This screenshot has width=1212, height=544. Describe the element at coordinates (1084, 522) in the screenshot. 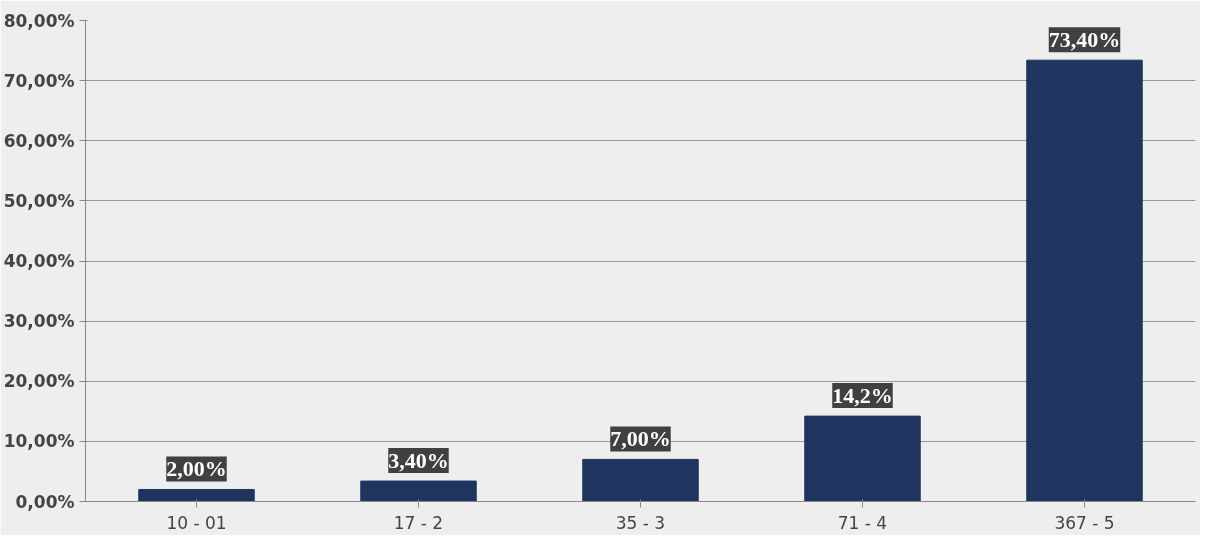

I see `x-tick-label: 367 - 5` at that location.